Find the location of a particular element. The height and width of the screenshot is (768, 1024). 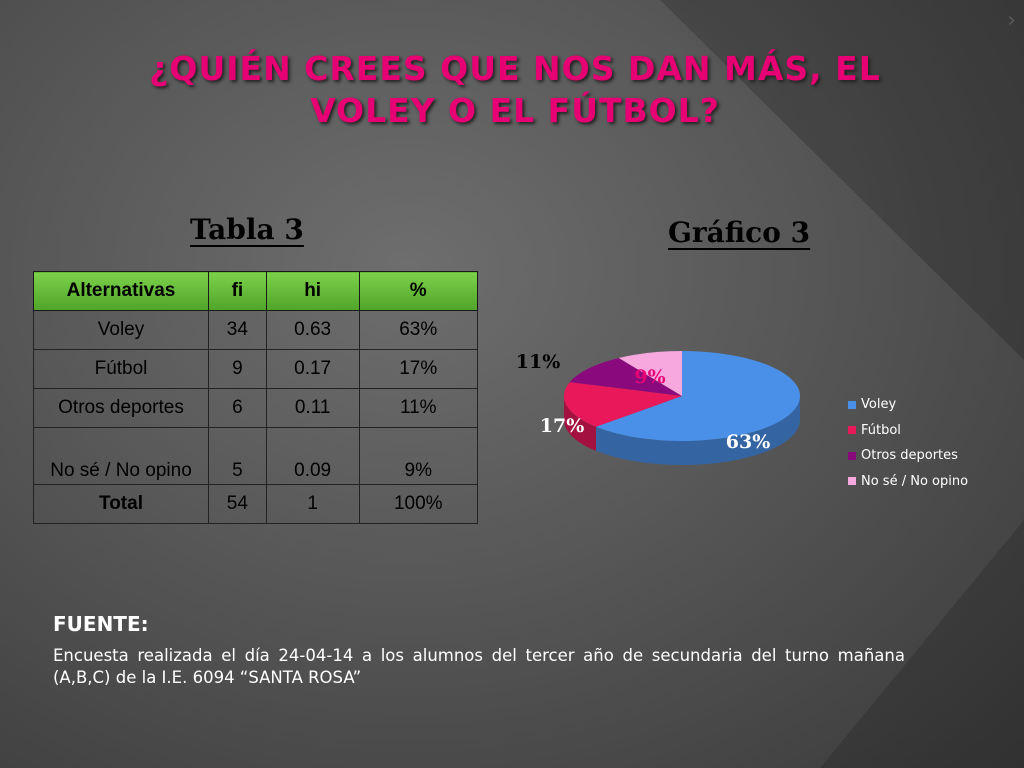

pie-side-walls is located at coordinates (682, 430).